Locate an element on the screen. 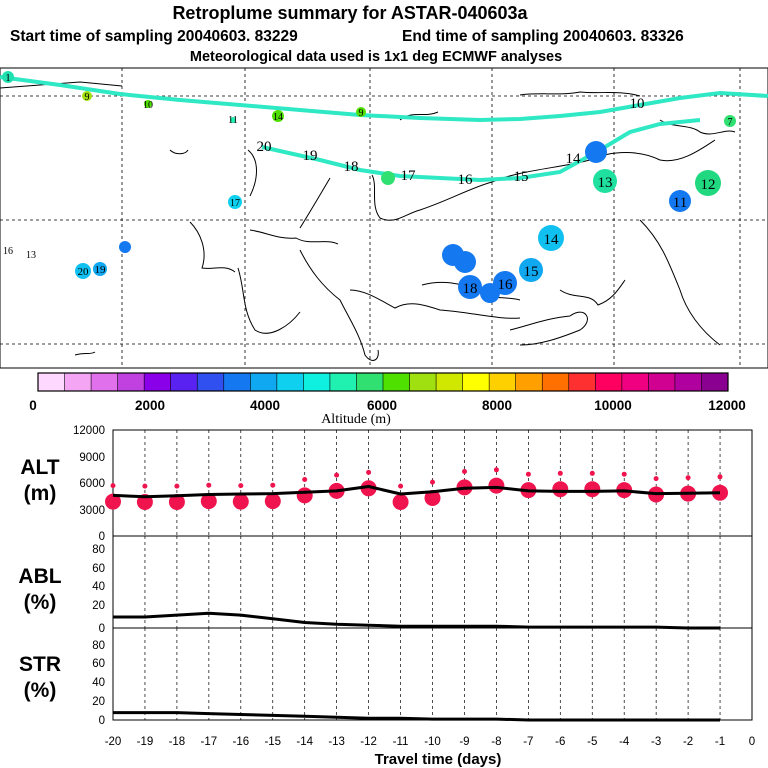 Image resolution: width=768 pixels, height=768 pixels. trajectory-point-label: 7 is located at coordinates (730, 122).